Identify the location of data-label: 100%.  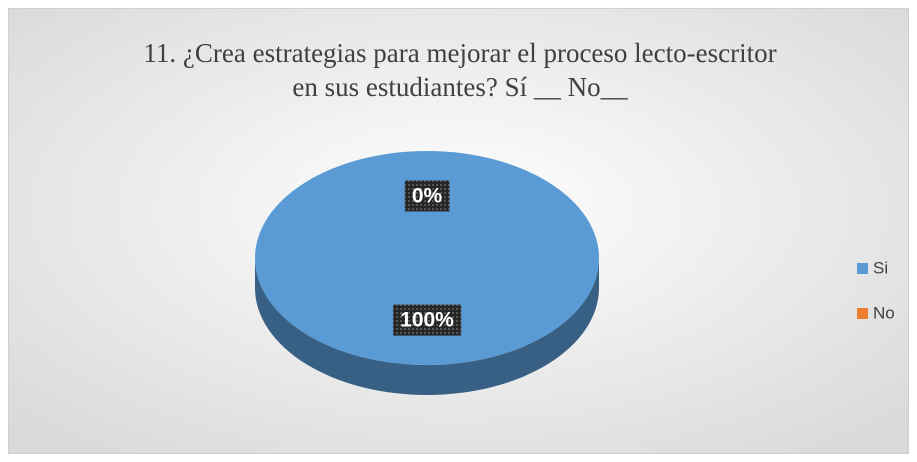
(427, 320).